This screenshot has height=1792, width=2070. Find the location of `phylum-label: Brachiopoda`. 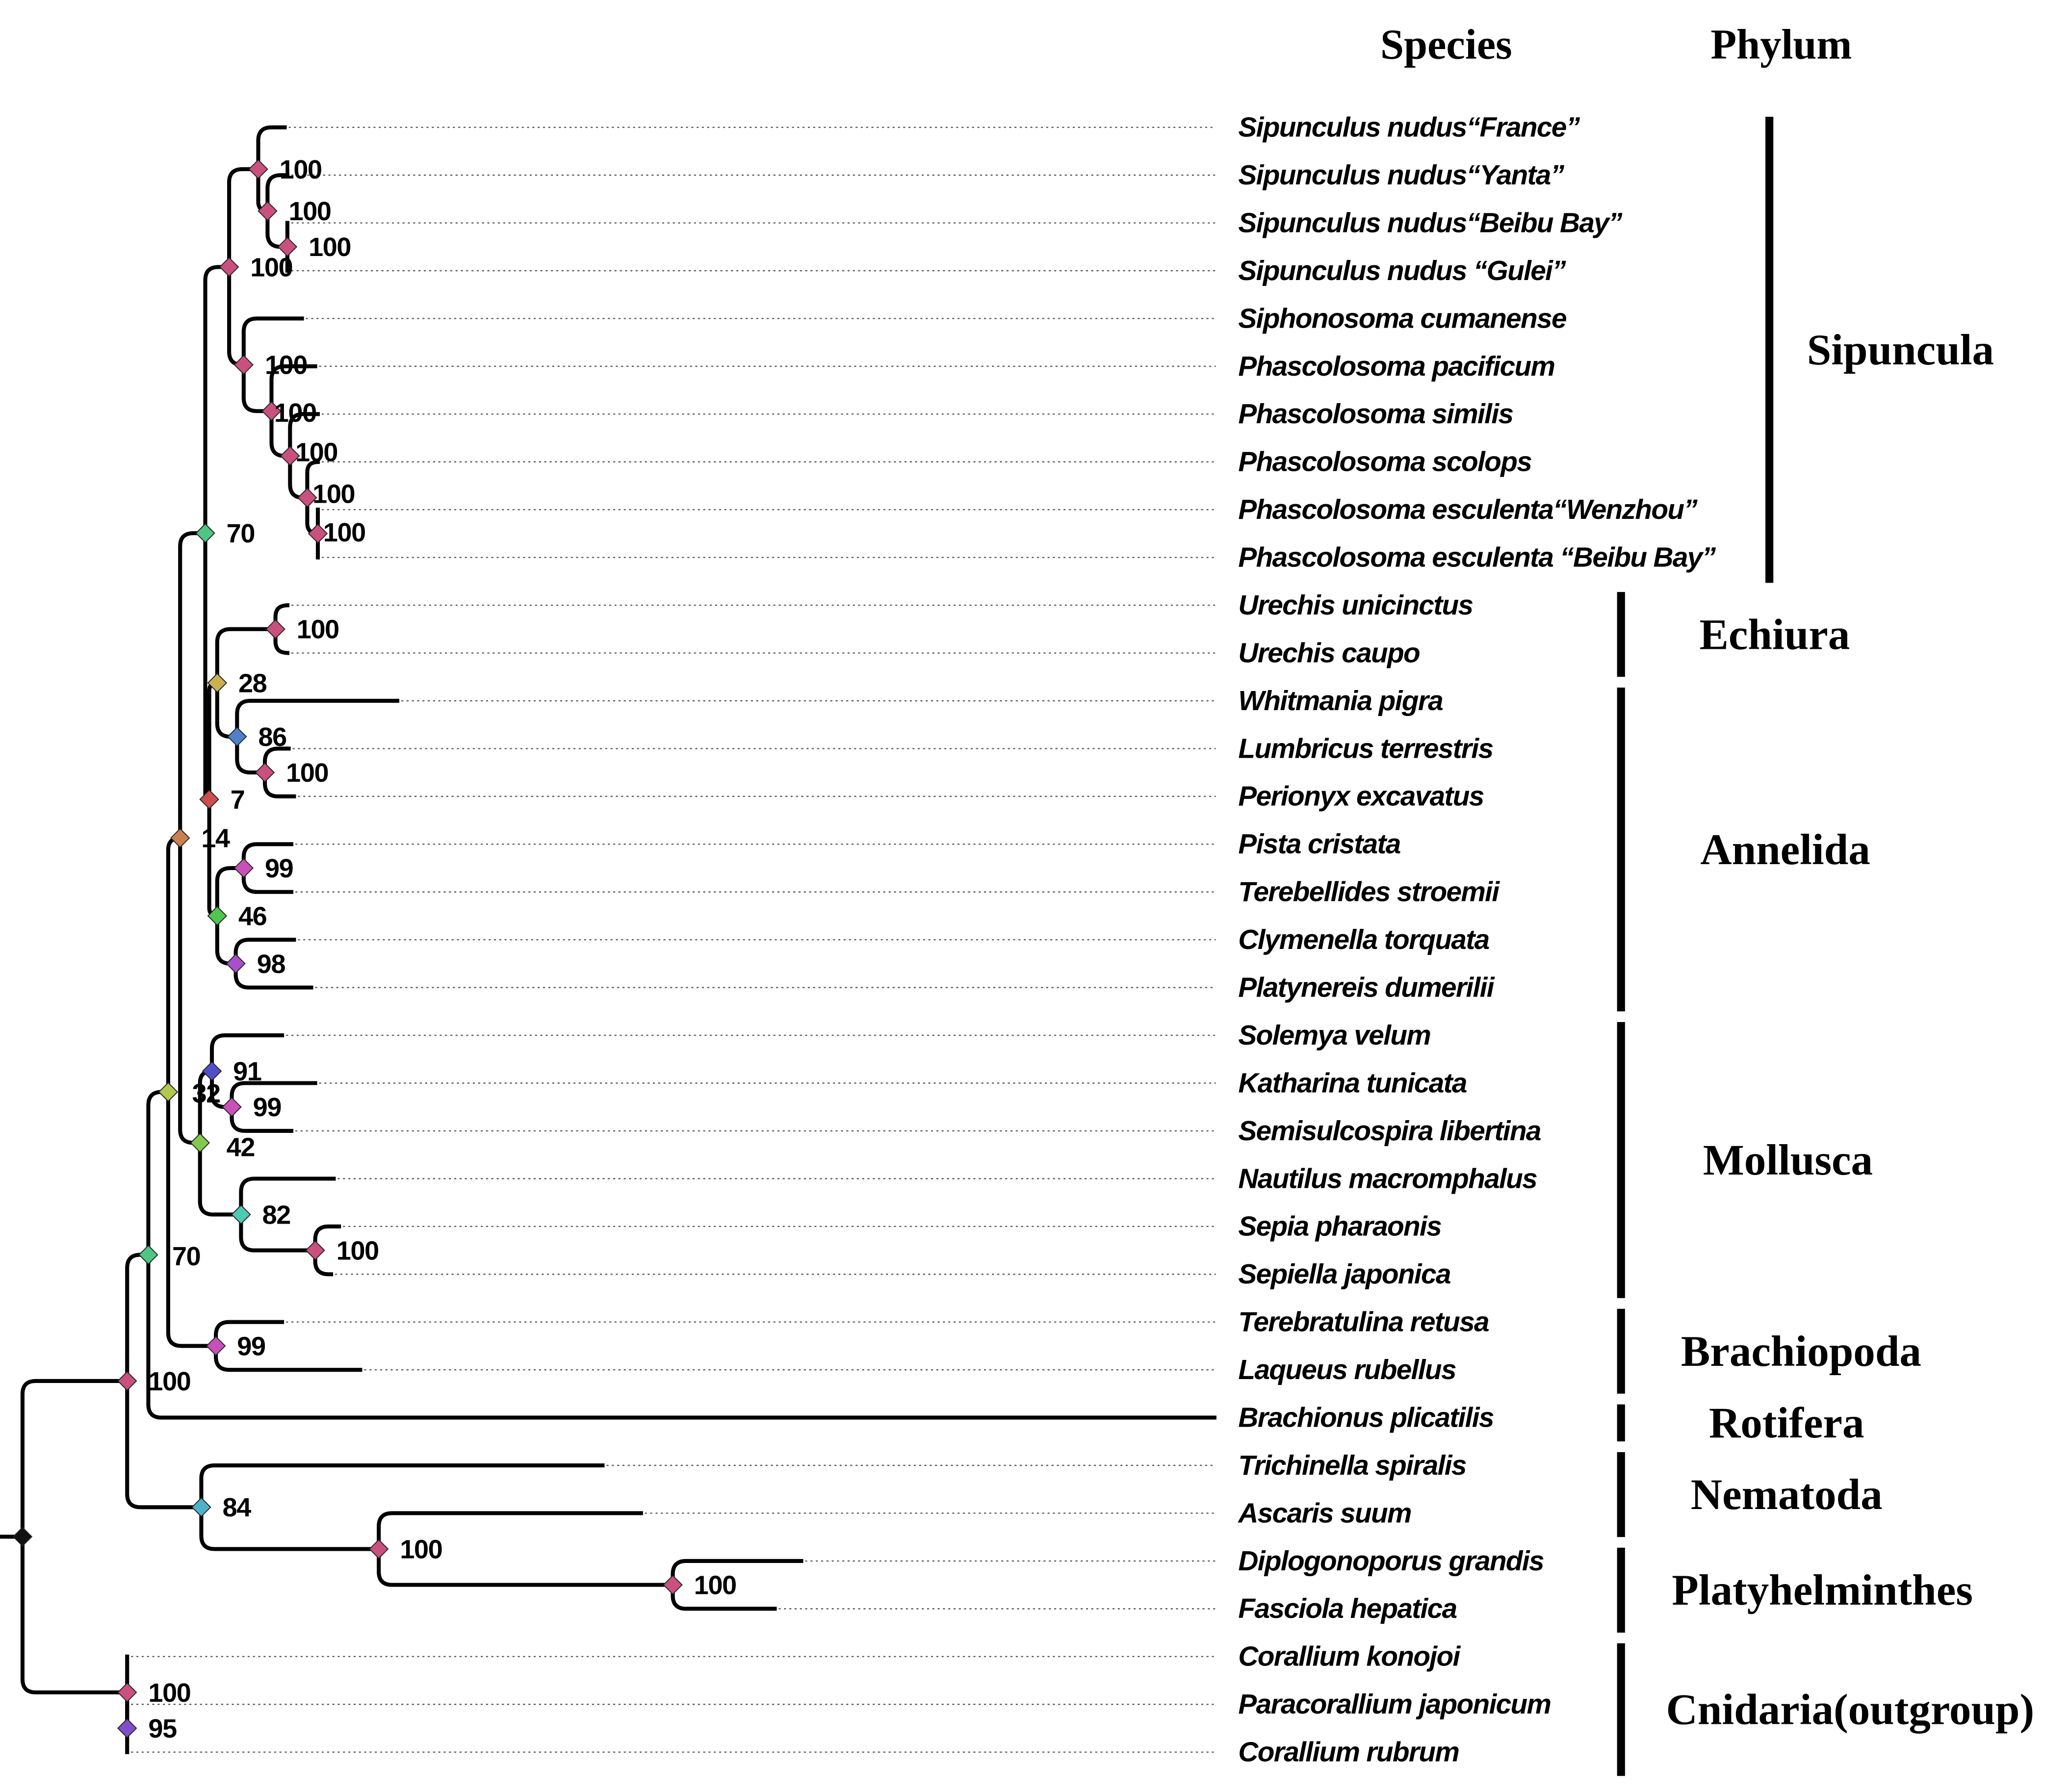

phylum-label: Brachiopoda is located at coordinates (1801, 1352).